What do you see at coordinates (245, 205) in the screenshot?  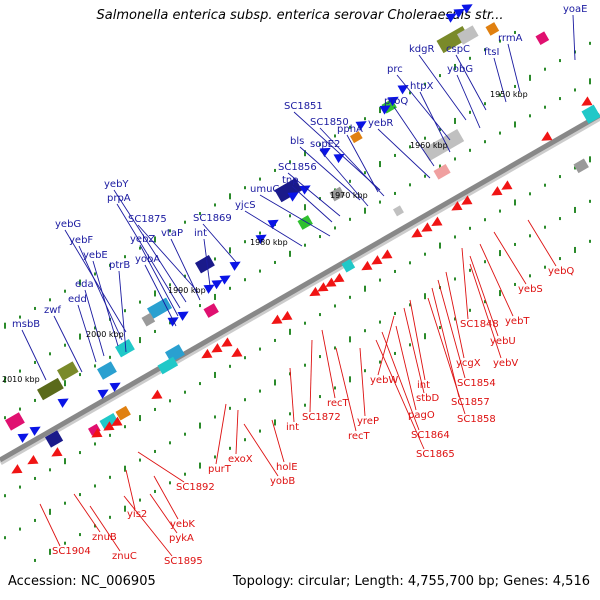 I see `forward-gene-label: yjcS` at bounding box center [245, 205].